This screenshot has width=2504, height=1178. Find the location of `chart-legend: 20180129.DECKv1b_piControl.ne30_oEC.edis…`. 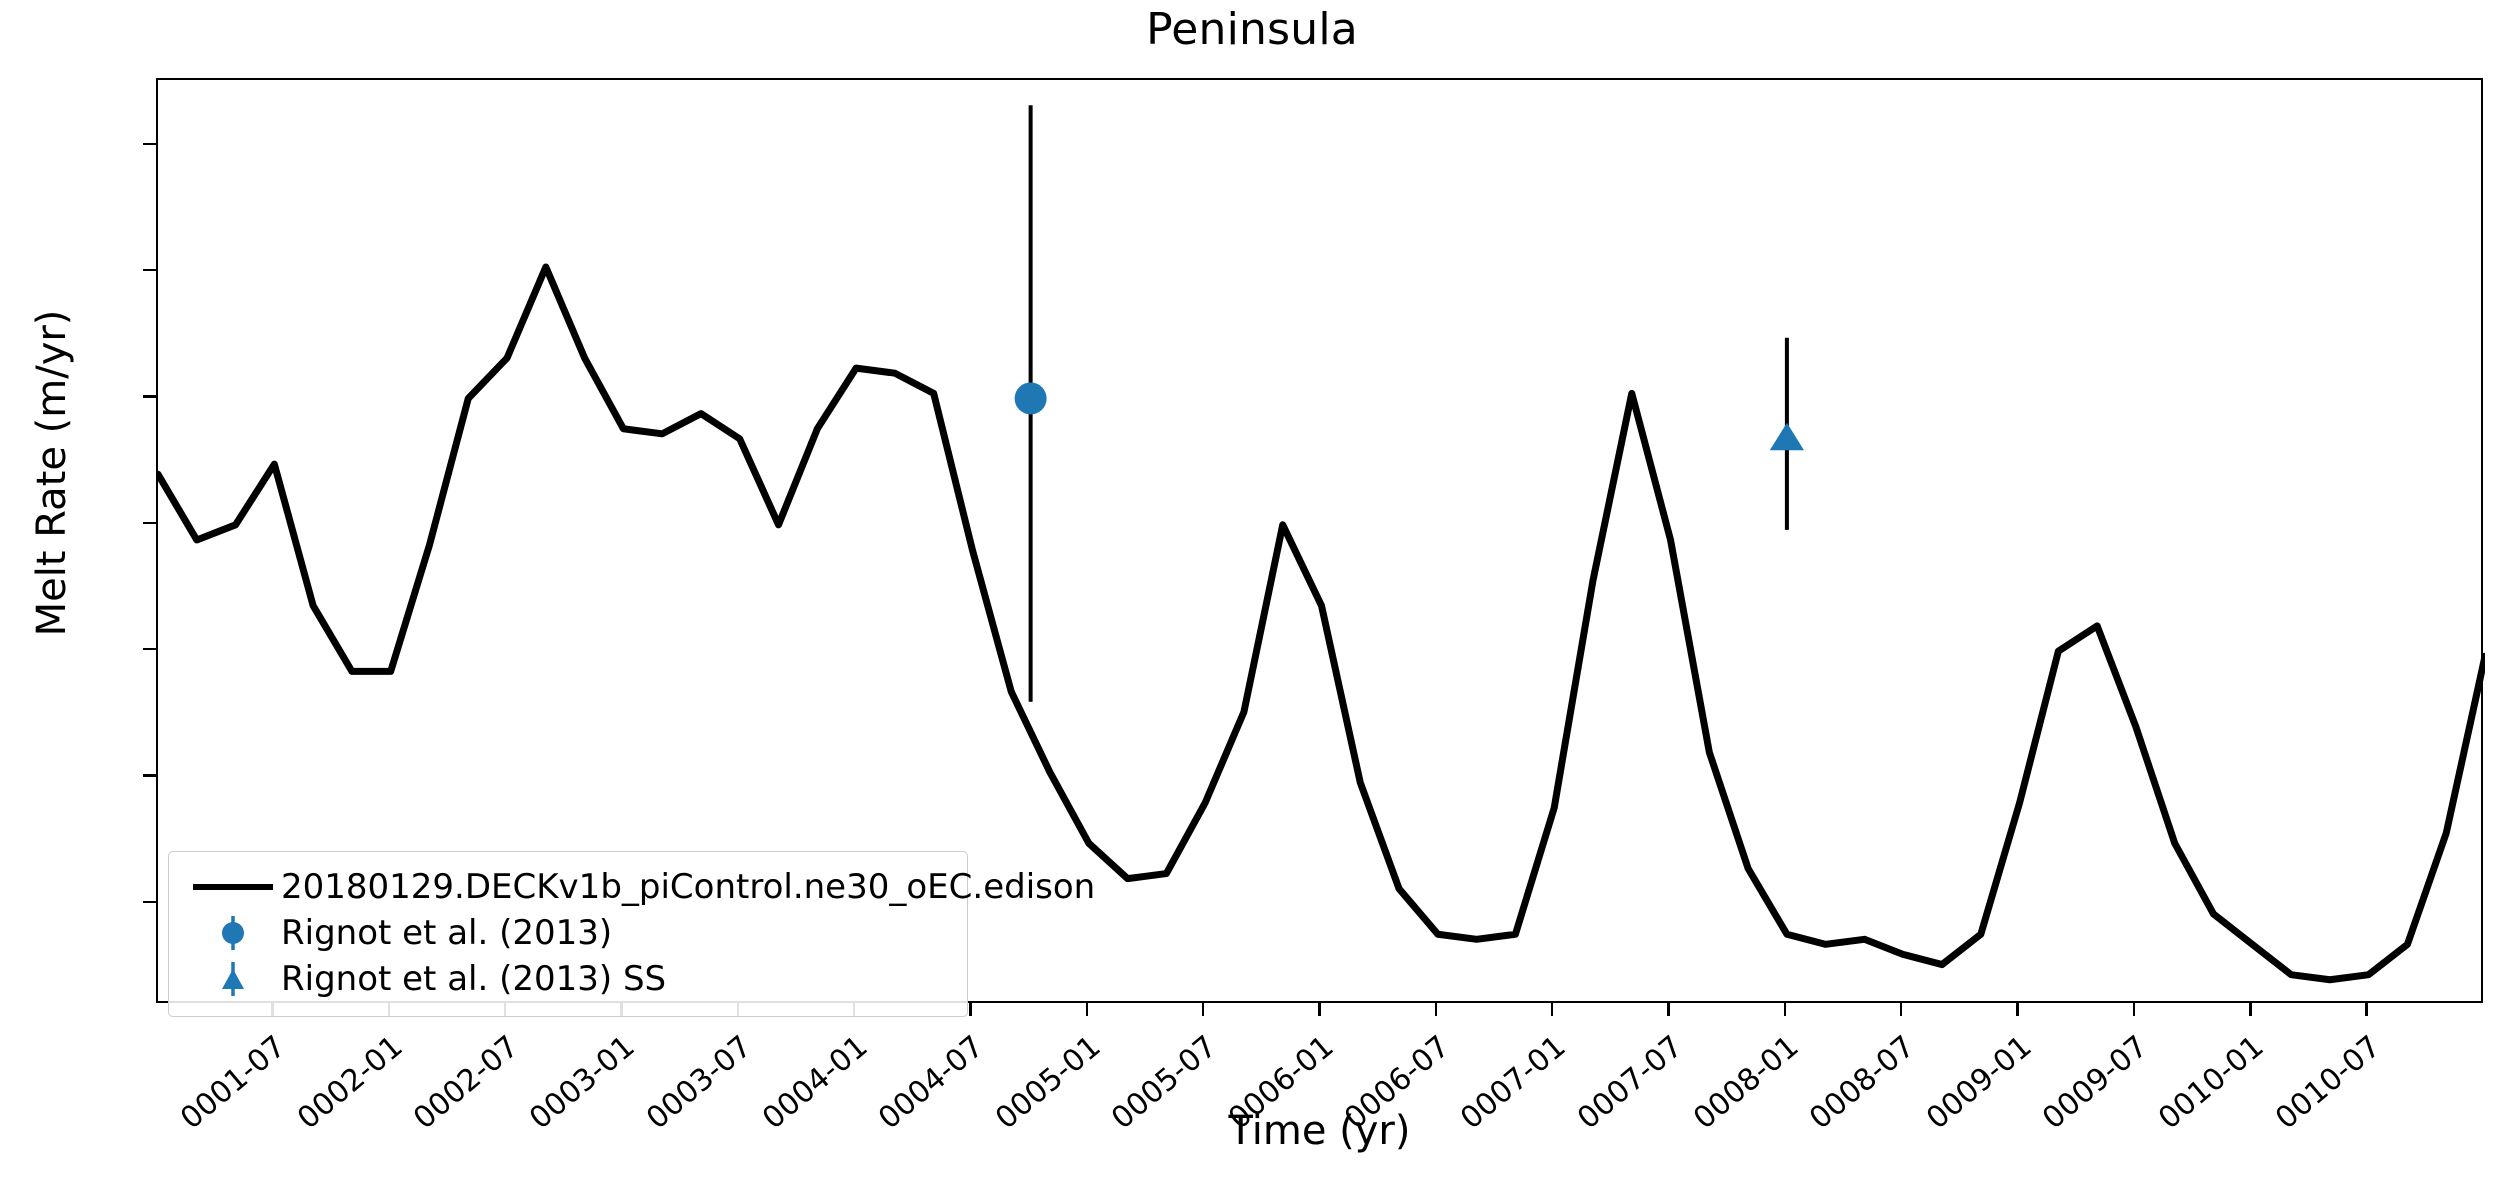

chart-legend: 20180129.DECKv1b_piControl.ne30_oEC.edis… is located at coordinates (631, 934).